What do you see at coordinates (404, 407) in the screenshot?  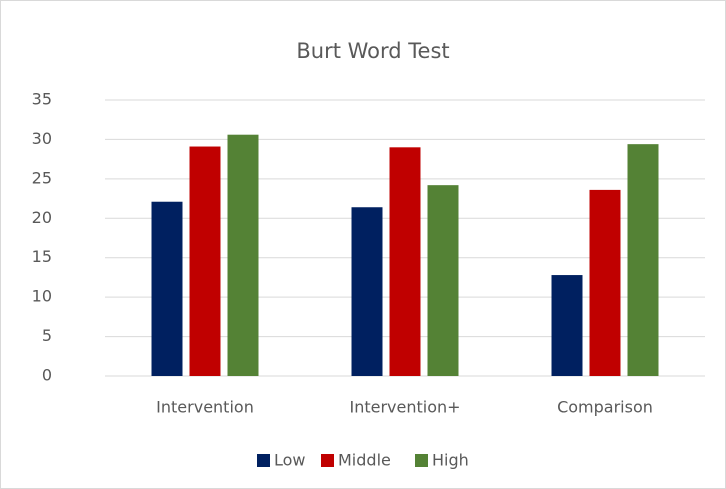 I see `x-tick-label: Intervention+` at bounding box center [404, 407].